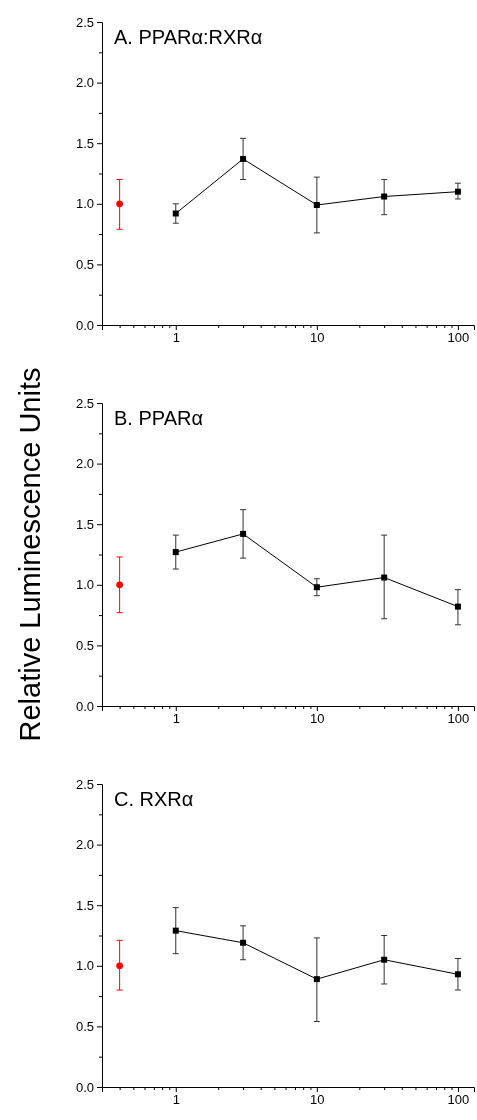 Image resolution: width=477 pixels, height=1120 pixels. I want to click on y-axis-title: Relative Luminescence Units, so click(30, 554).